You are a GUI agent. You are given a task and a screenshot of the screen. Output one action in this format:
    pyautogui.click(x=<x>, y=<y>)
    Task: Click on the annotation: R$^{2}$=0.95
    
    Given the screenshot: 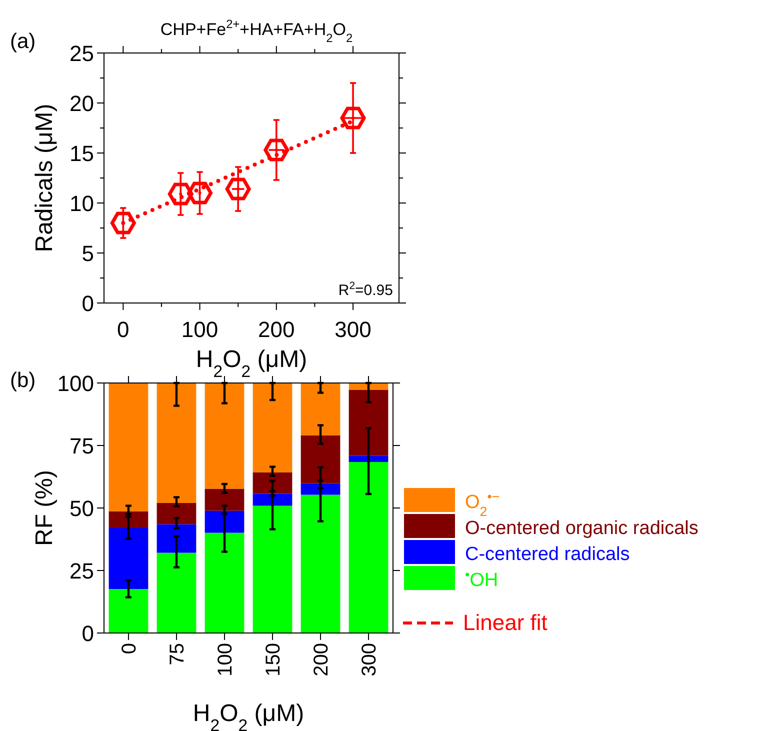 What is the action you would take?
    pyautogui.click(x=365, y=289)
    